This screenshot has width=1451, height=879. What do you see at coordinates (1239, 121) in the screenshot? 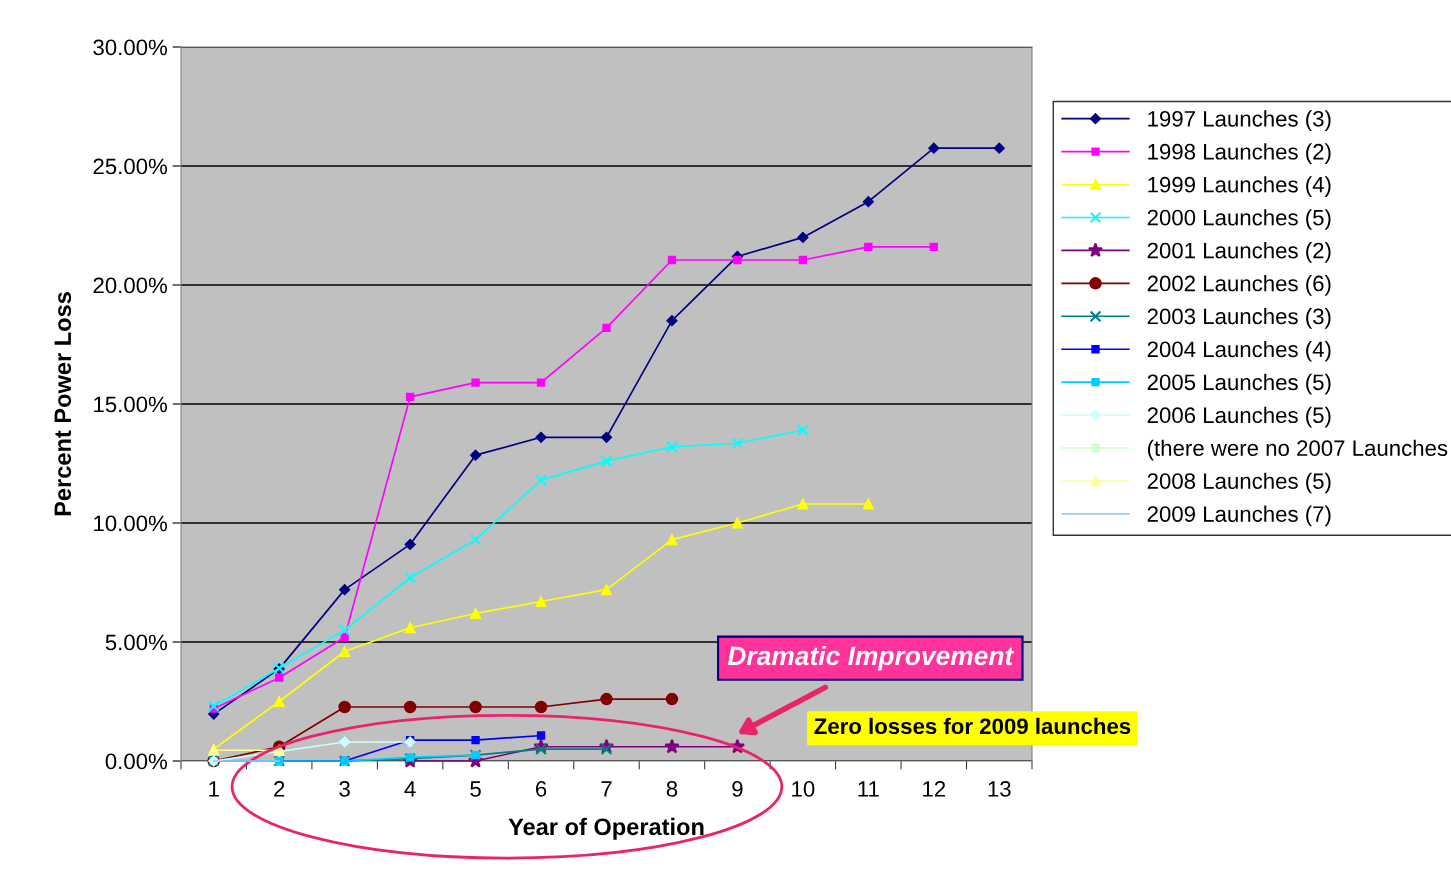
I see `legend-label: 1997 Launches (3)` at bounding box center [1239, 121].